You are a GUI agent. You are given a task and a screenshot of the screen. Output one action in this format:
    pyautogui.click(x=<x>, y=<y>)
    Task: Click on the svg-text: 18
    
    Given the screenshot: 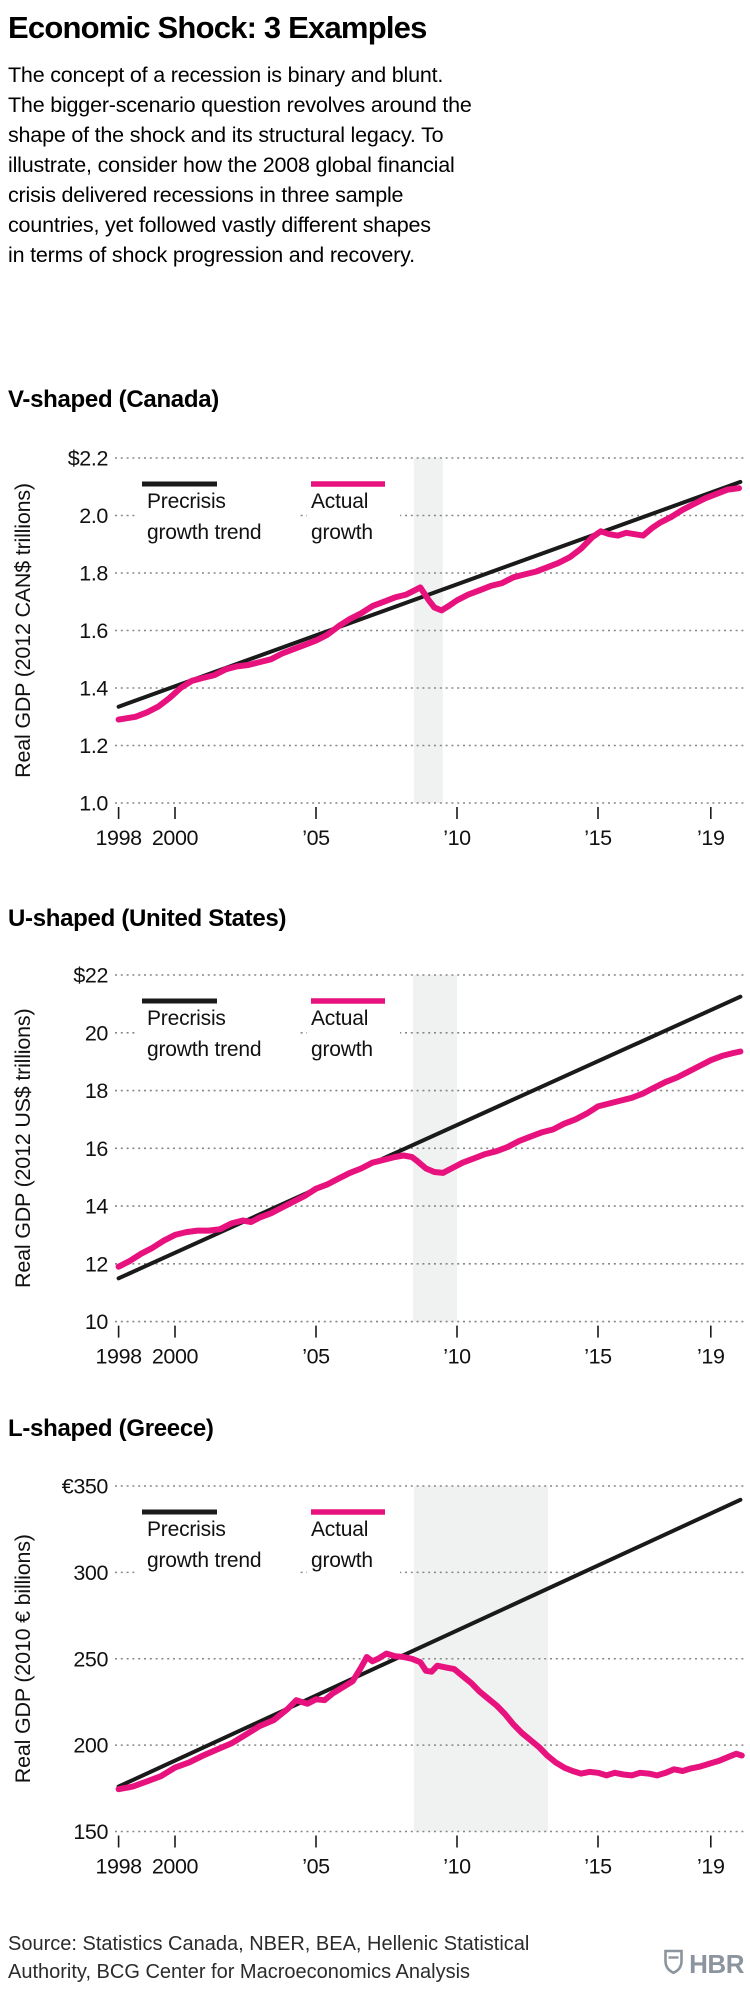 What is the action you would take?
    pyautogui.click(x=97, y=1091)
    